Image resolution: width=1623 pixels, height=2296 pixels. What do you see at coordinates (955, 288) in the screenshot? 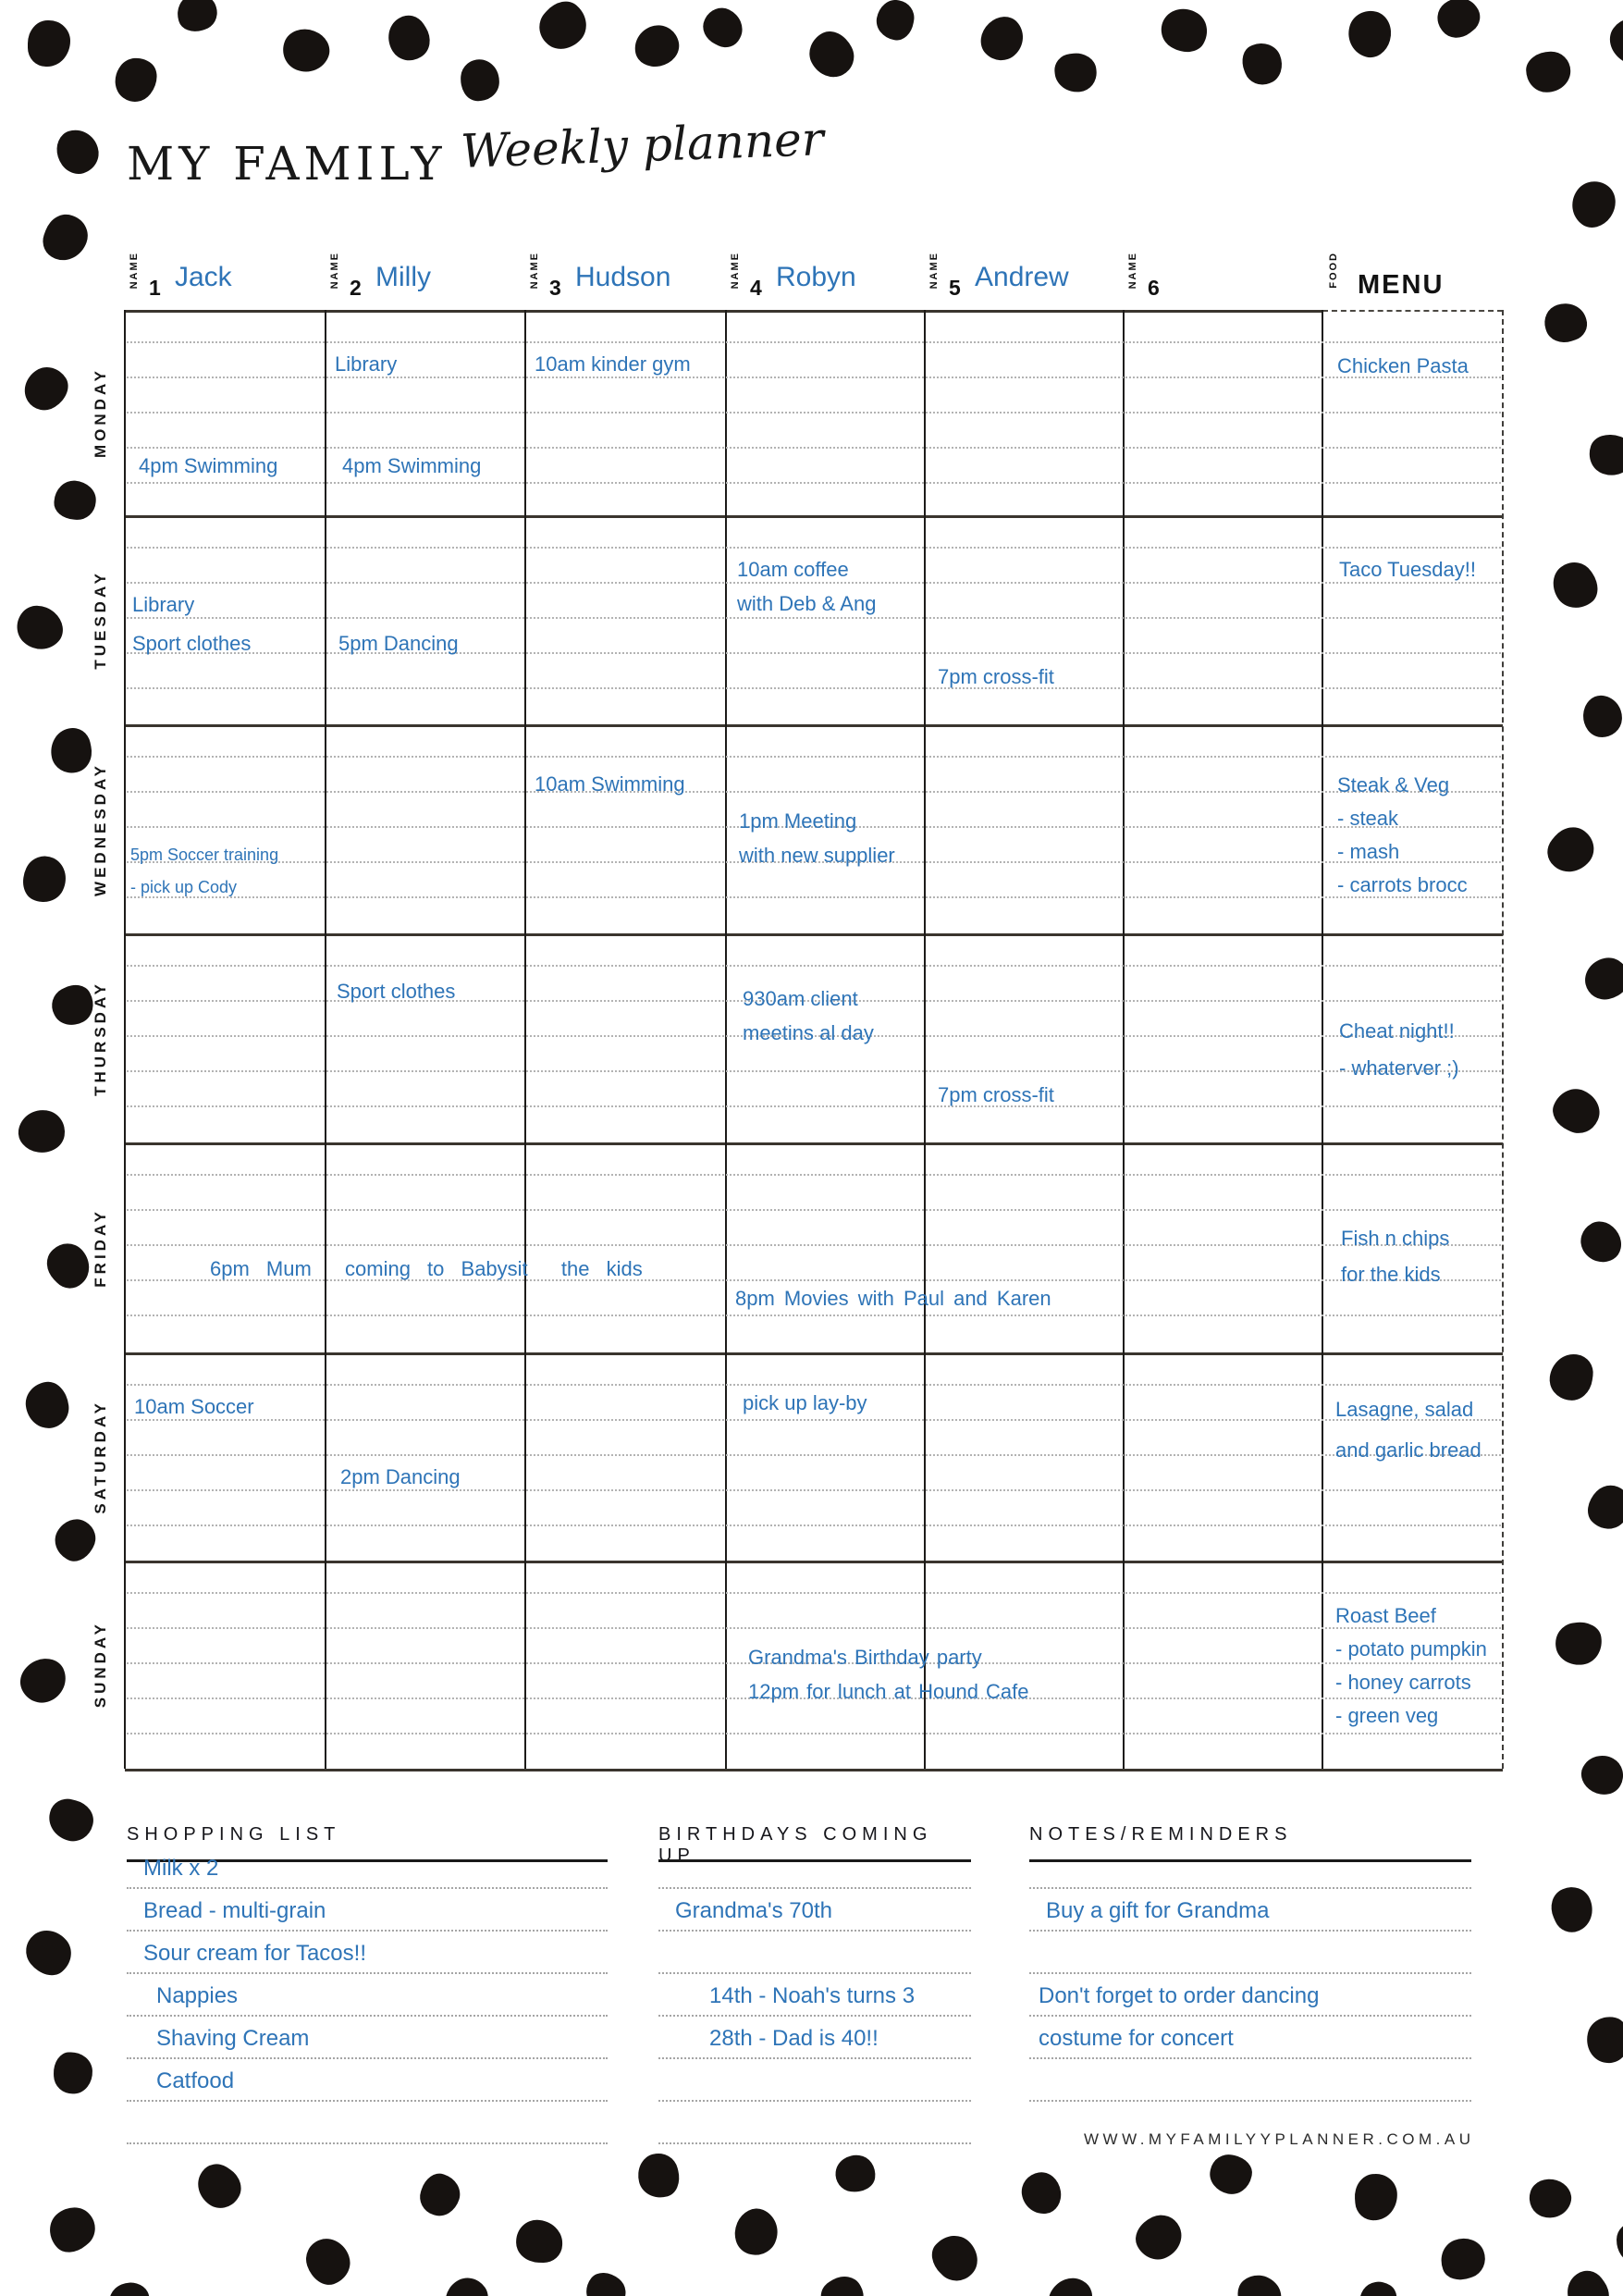
I see `member-number: 5` at bounding box center [955, 288].